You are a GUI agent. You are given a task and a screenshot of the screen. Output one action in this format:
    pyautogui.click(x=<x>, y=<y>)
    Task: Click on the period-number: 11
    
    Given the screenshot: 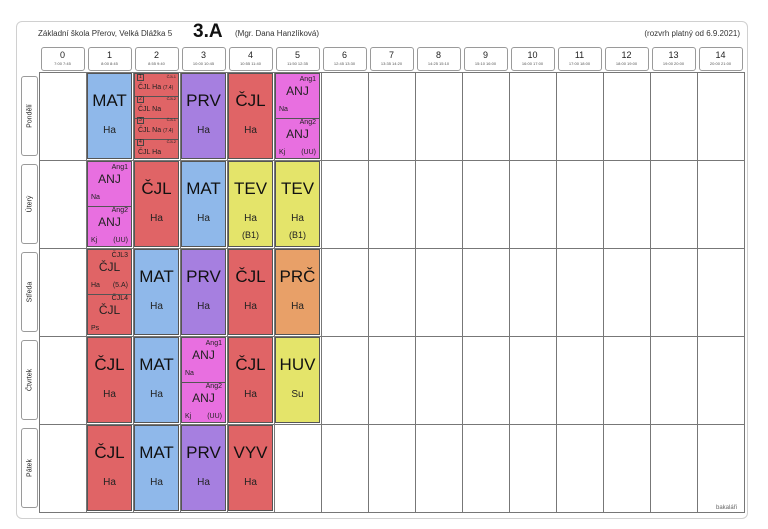 What is the action you would take?
    pyautogui.click(x=579, y=55)
    